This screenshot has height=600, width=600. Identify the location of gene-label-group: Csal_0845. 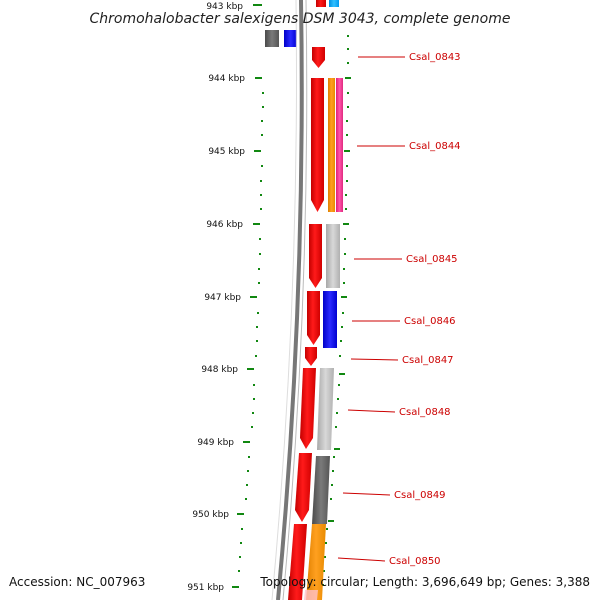
(406, 259).